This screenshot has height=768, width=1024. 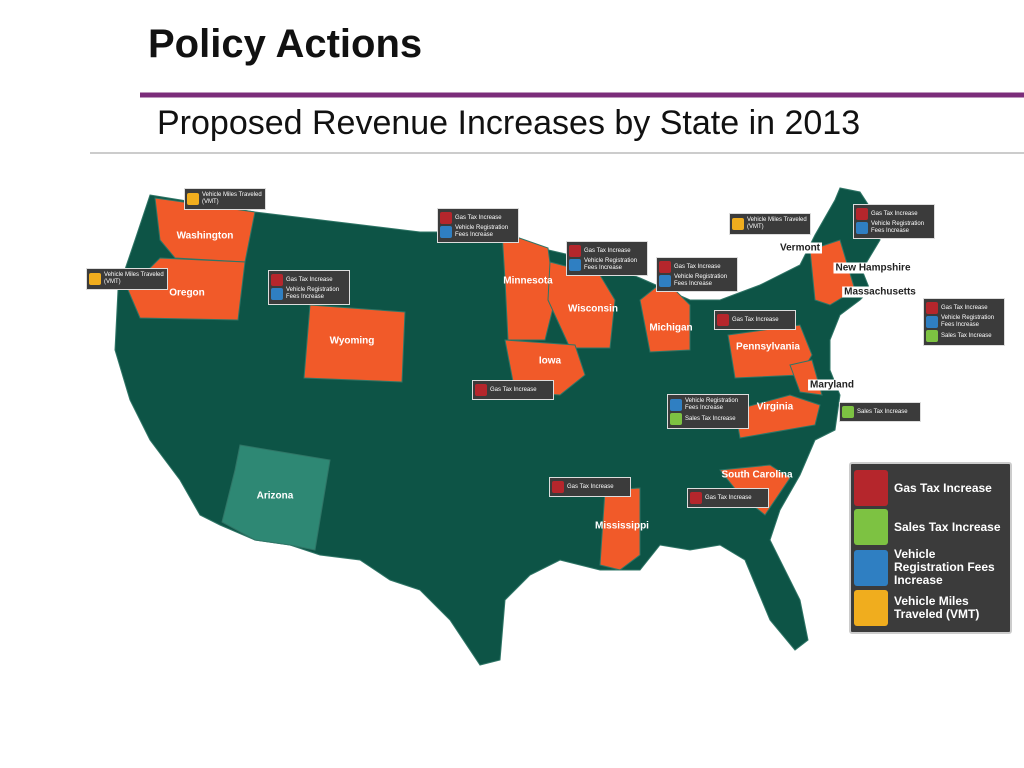 I want to click on callout-item: Sales Tax Increase, so click(x=880, y=412).